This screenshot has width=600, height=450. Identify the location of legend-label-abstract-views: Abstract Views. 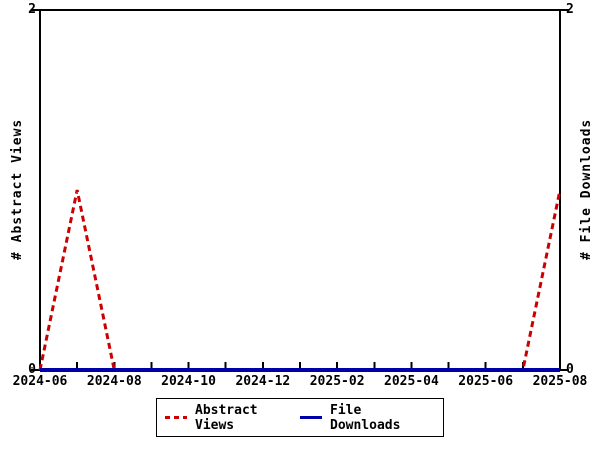
(226, 417).